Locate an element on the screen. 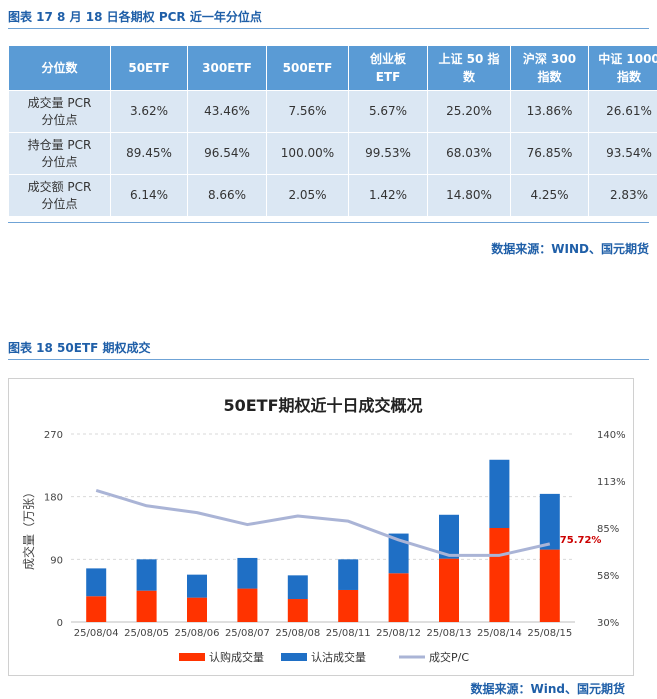 Image resolution: width=657 pixels, height=699 pixels. y2-tick-label: 30% is located at coordinates (608, 623).